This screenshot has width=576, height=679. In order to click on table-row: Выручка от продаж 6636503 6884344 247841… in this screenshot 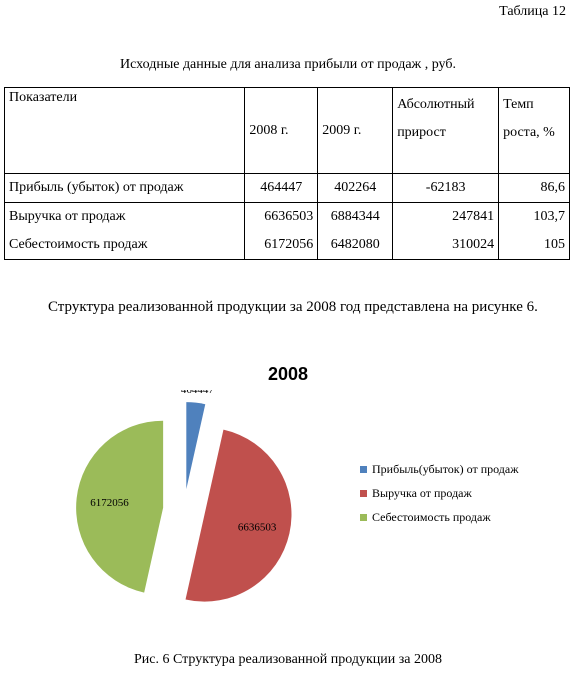, I will do `click(286, 216)`.